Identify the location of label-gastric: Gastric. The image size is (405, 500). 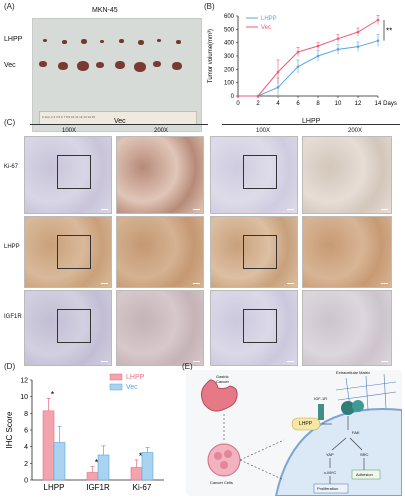
(222, 376).